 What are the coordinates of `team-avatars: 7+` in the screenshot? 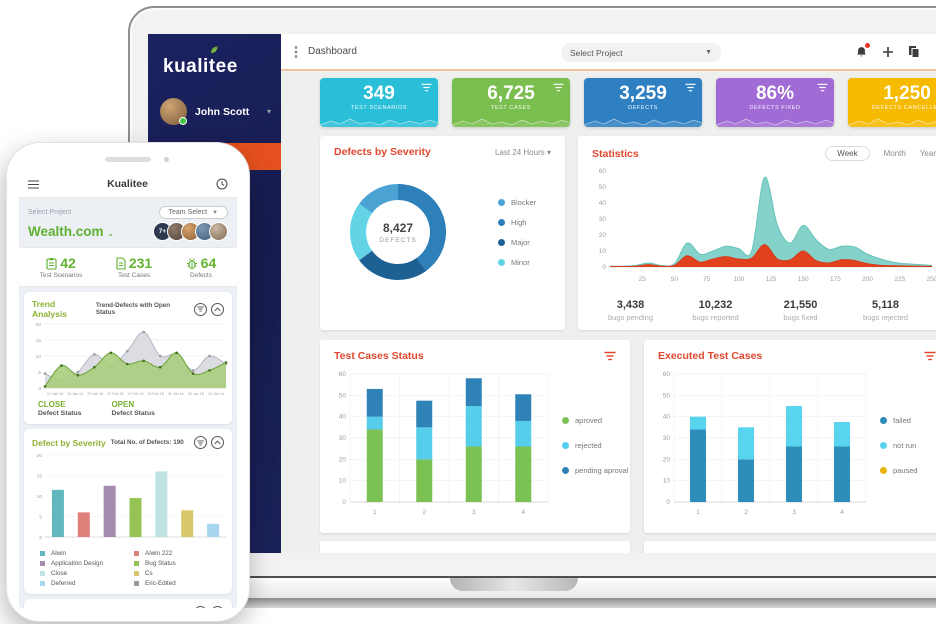 It's located at (190, 231).